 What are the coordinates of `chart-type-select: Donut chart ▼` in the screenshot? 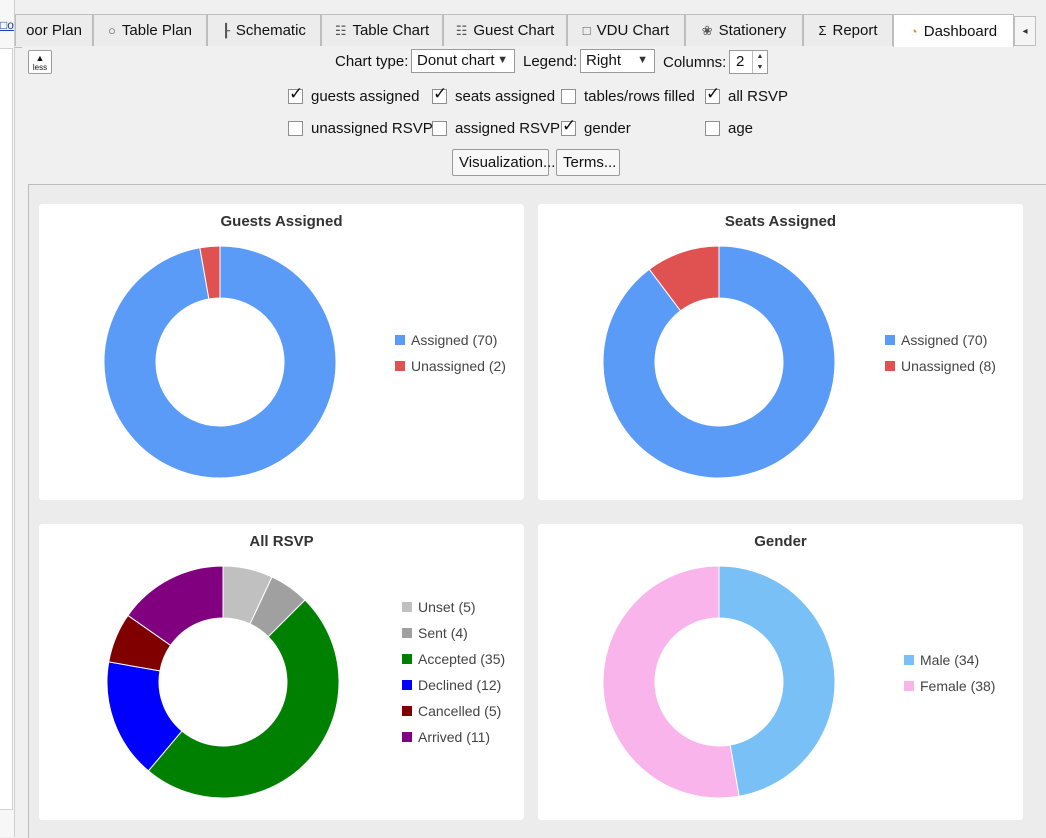 It's located at (463, 61).